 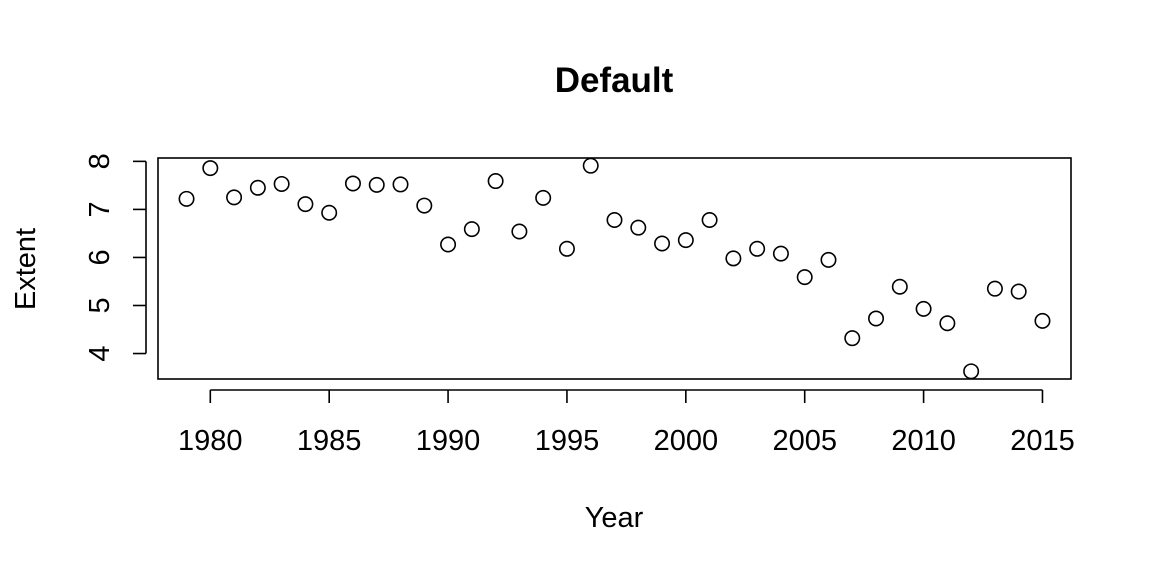 What do you see at coordinates (567, 441) in the screenshot?
I see `x-tick-label: 1995` at bounding box center [567, 441].